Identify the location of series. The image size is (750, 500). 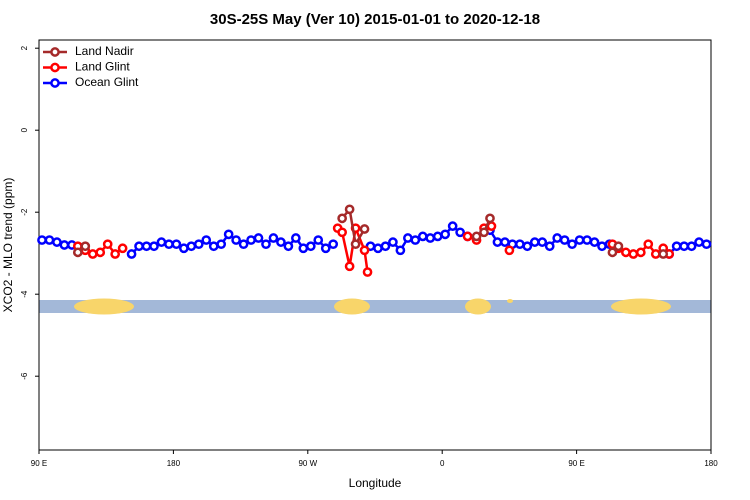
(370, 232).